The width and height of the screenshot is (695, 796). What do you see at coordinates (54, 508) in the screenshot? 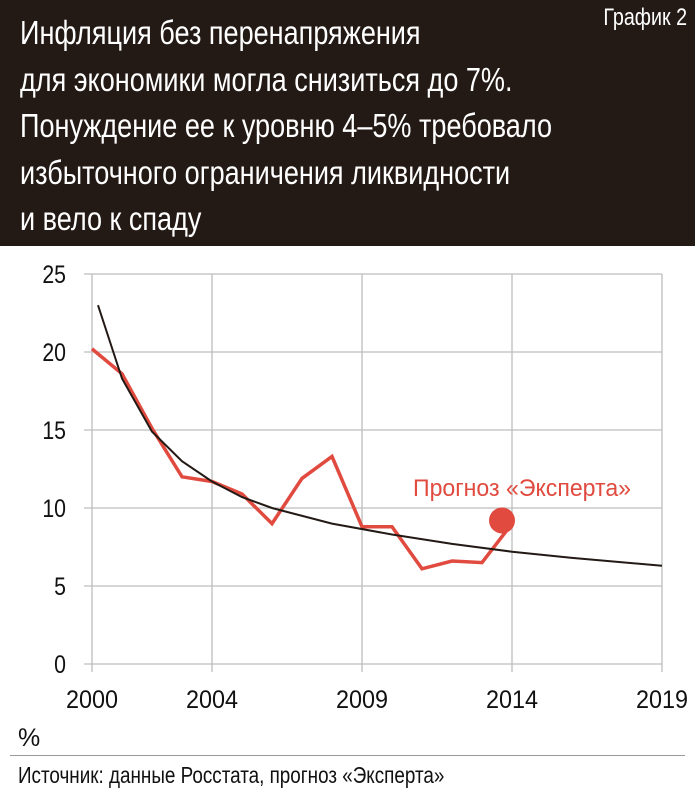
I see `y-tick-label: 10` at bounding box center [54, 508].